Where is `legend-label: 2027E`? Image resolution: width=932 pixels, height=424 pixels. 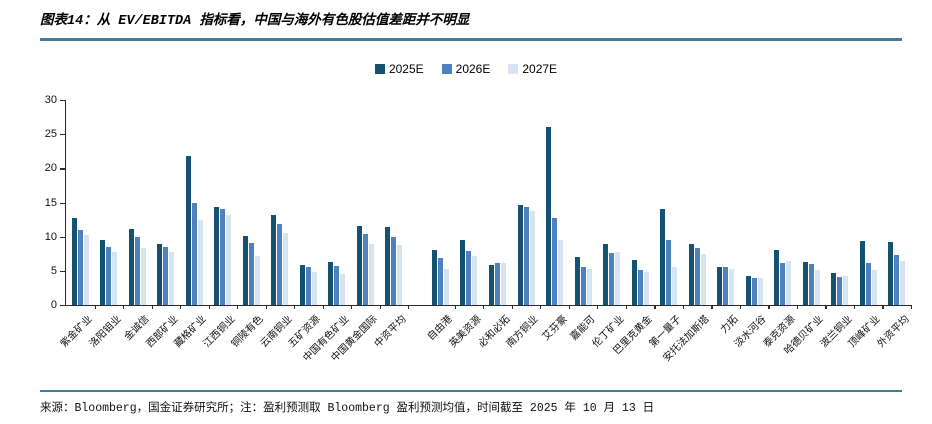 legend-label: 2027E is located at coordinates (540, 69).